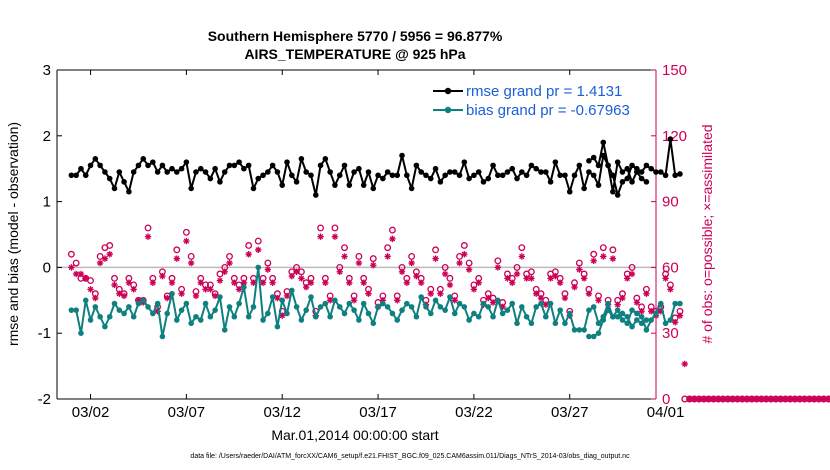 This screenshot has width=830, height=470. I want to click on x-tick-label: 03/07, so click(187, 412).